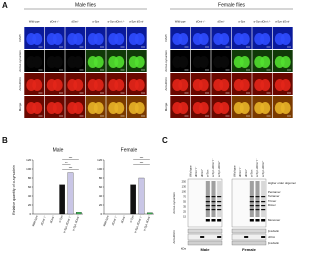 This screenshot has width=320, height=259. Describe the element at coordinates (75, 22) in the screenshot. I see `column-label: dOmi⁺` at that location.